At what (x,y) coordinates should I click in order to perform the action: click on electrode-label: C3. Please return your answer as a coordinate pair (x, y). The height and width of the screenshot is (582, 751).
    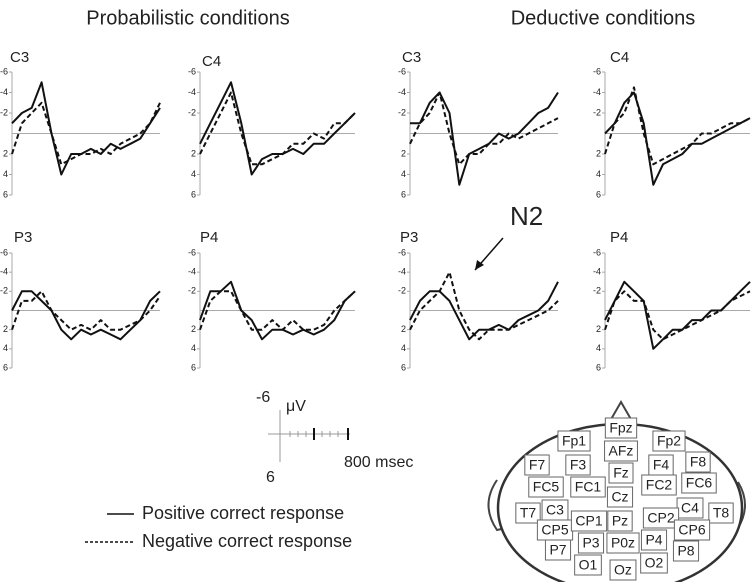
    Looking at the image, I should click on (555, 510).